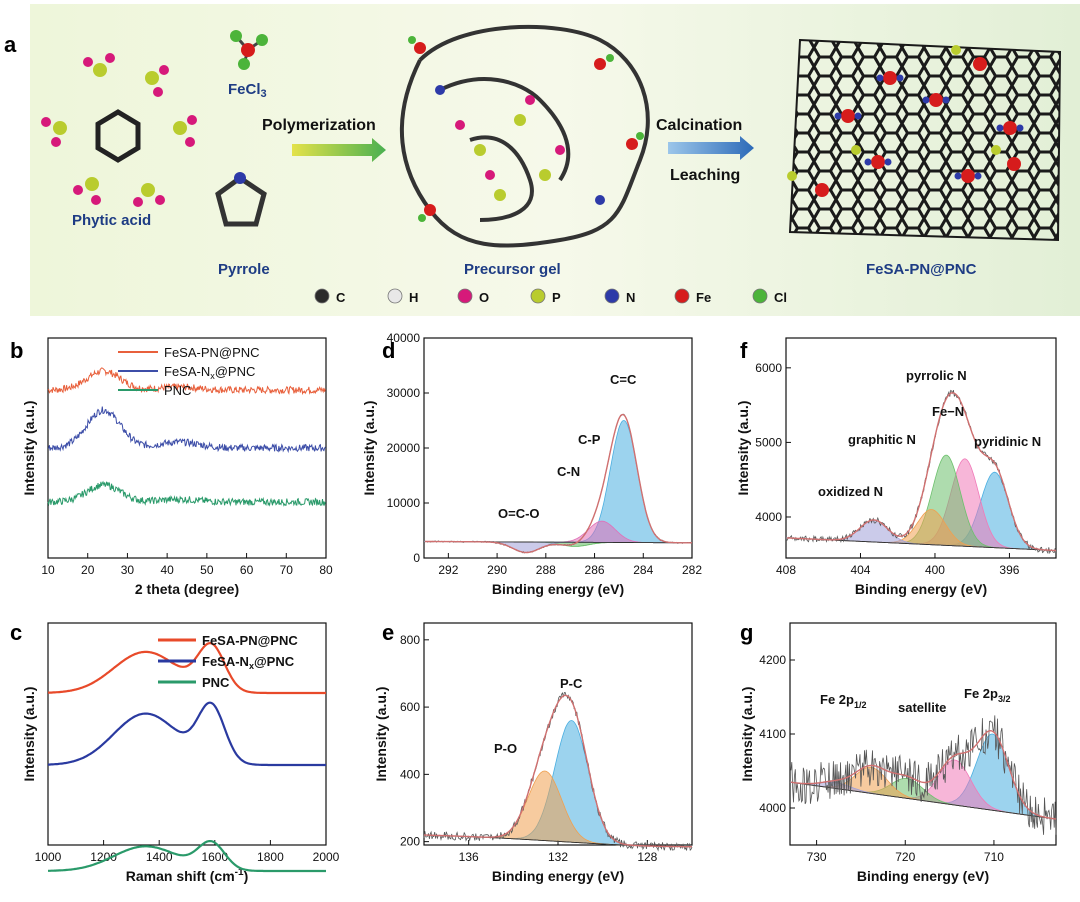 The height and width of the screenshot is (902, 1080). Describe the element at coordinates (216, 682) in the screenshot. I see `legend-label: PNC` at that location.